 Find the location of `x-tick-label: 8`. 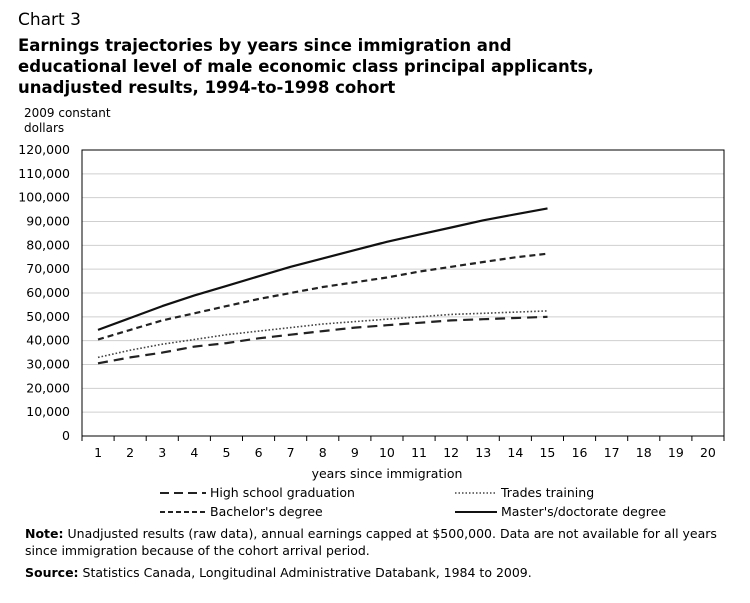

x-tick-label: 8 is located at coordinates (323, 452).